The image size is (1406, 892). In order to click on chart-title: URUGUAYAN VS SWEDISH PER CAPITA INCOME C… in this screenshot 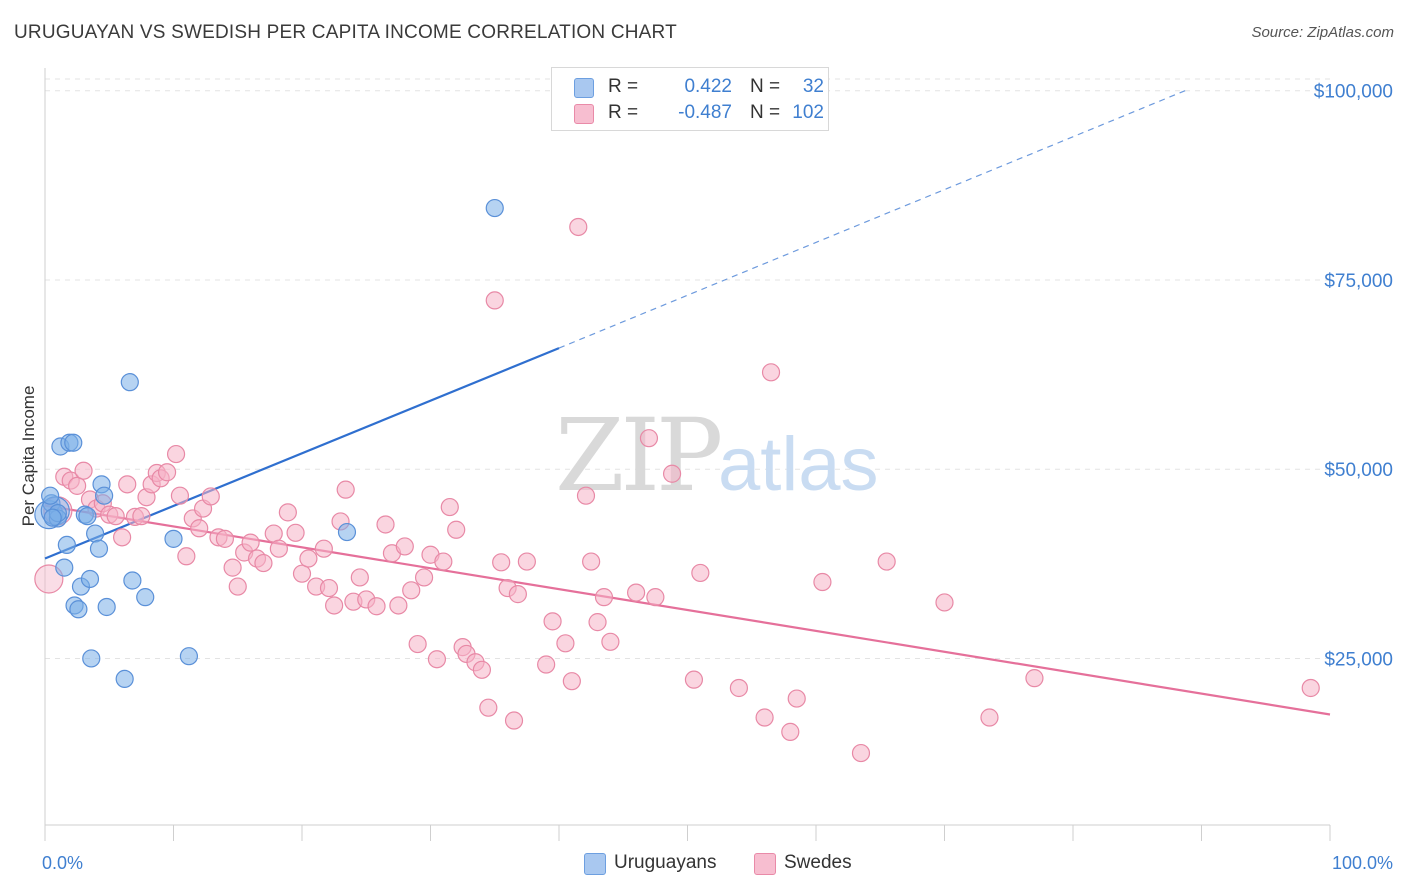, I will do `click(345, 32)`.